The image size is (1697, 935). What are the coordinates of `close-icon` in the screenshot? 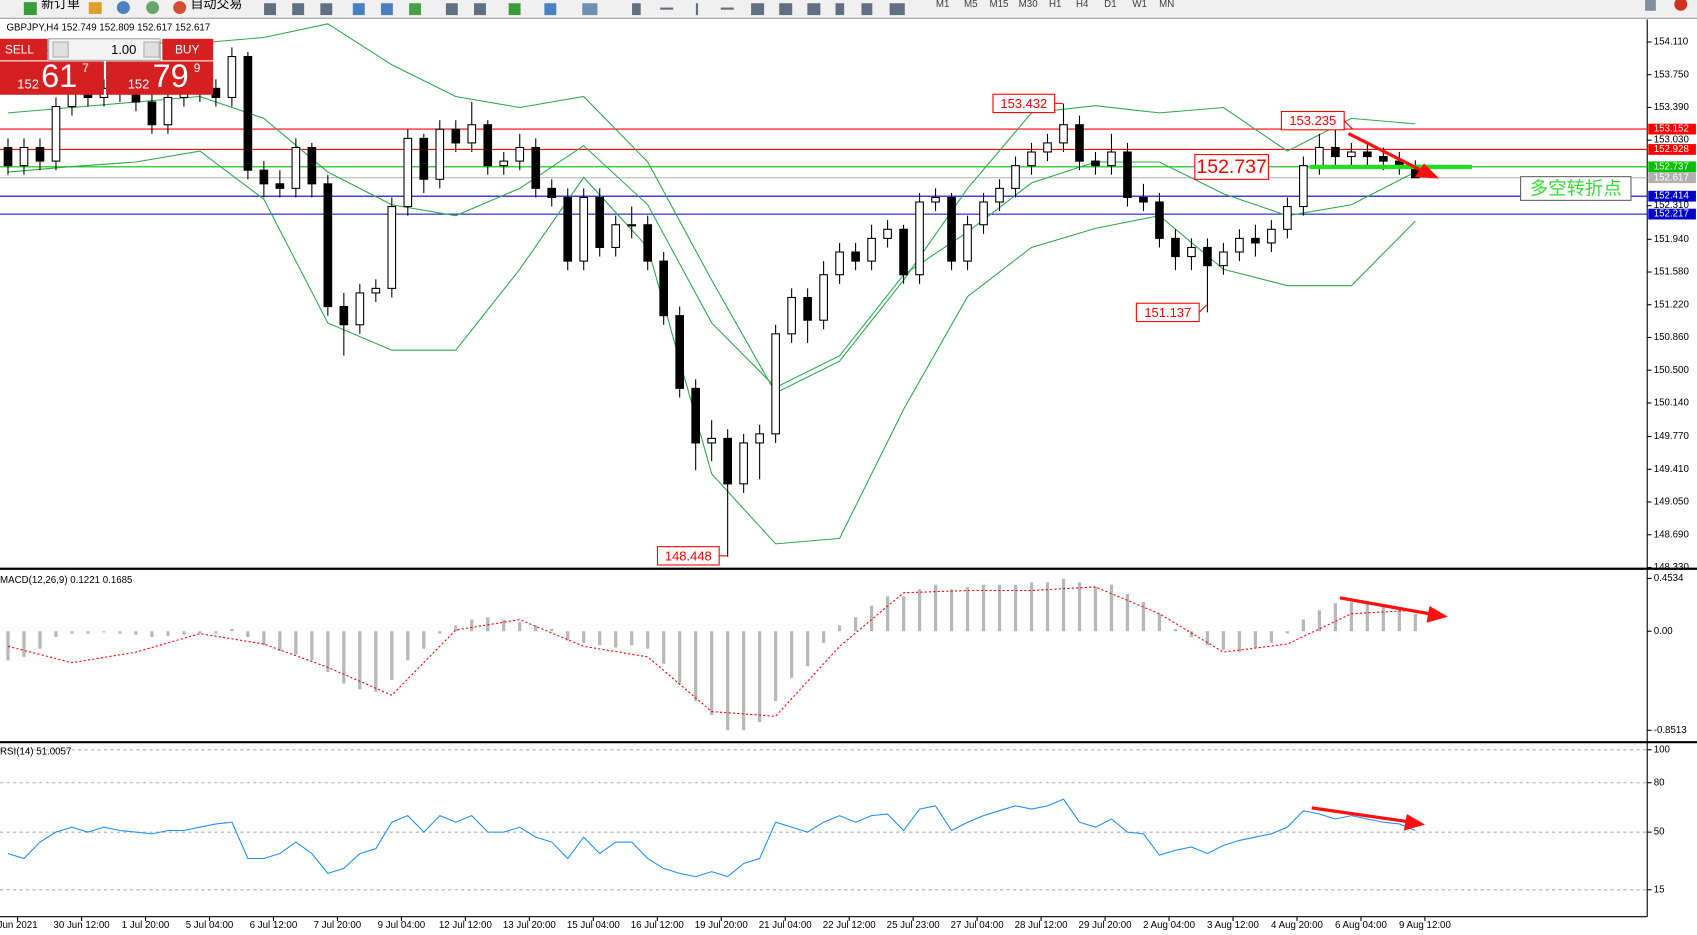 It's located at (1681, 5).